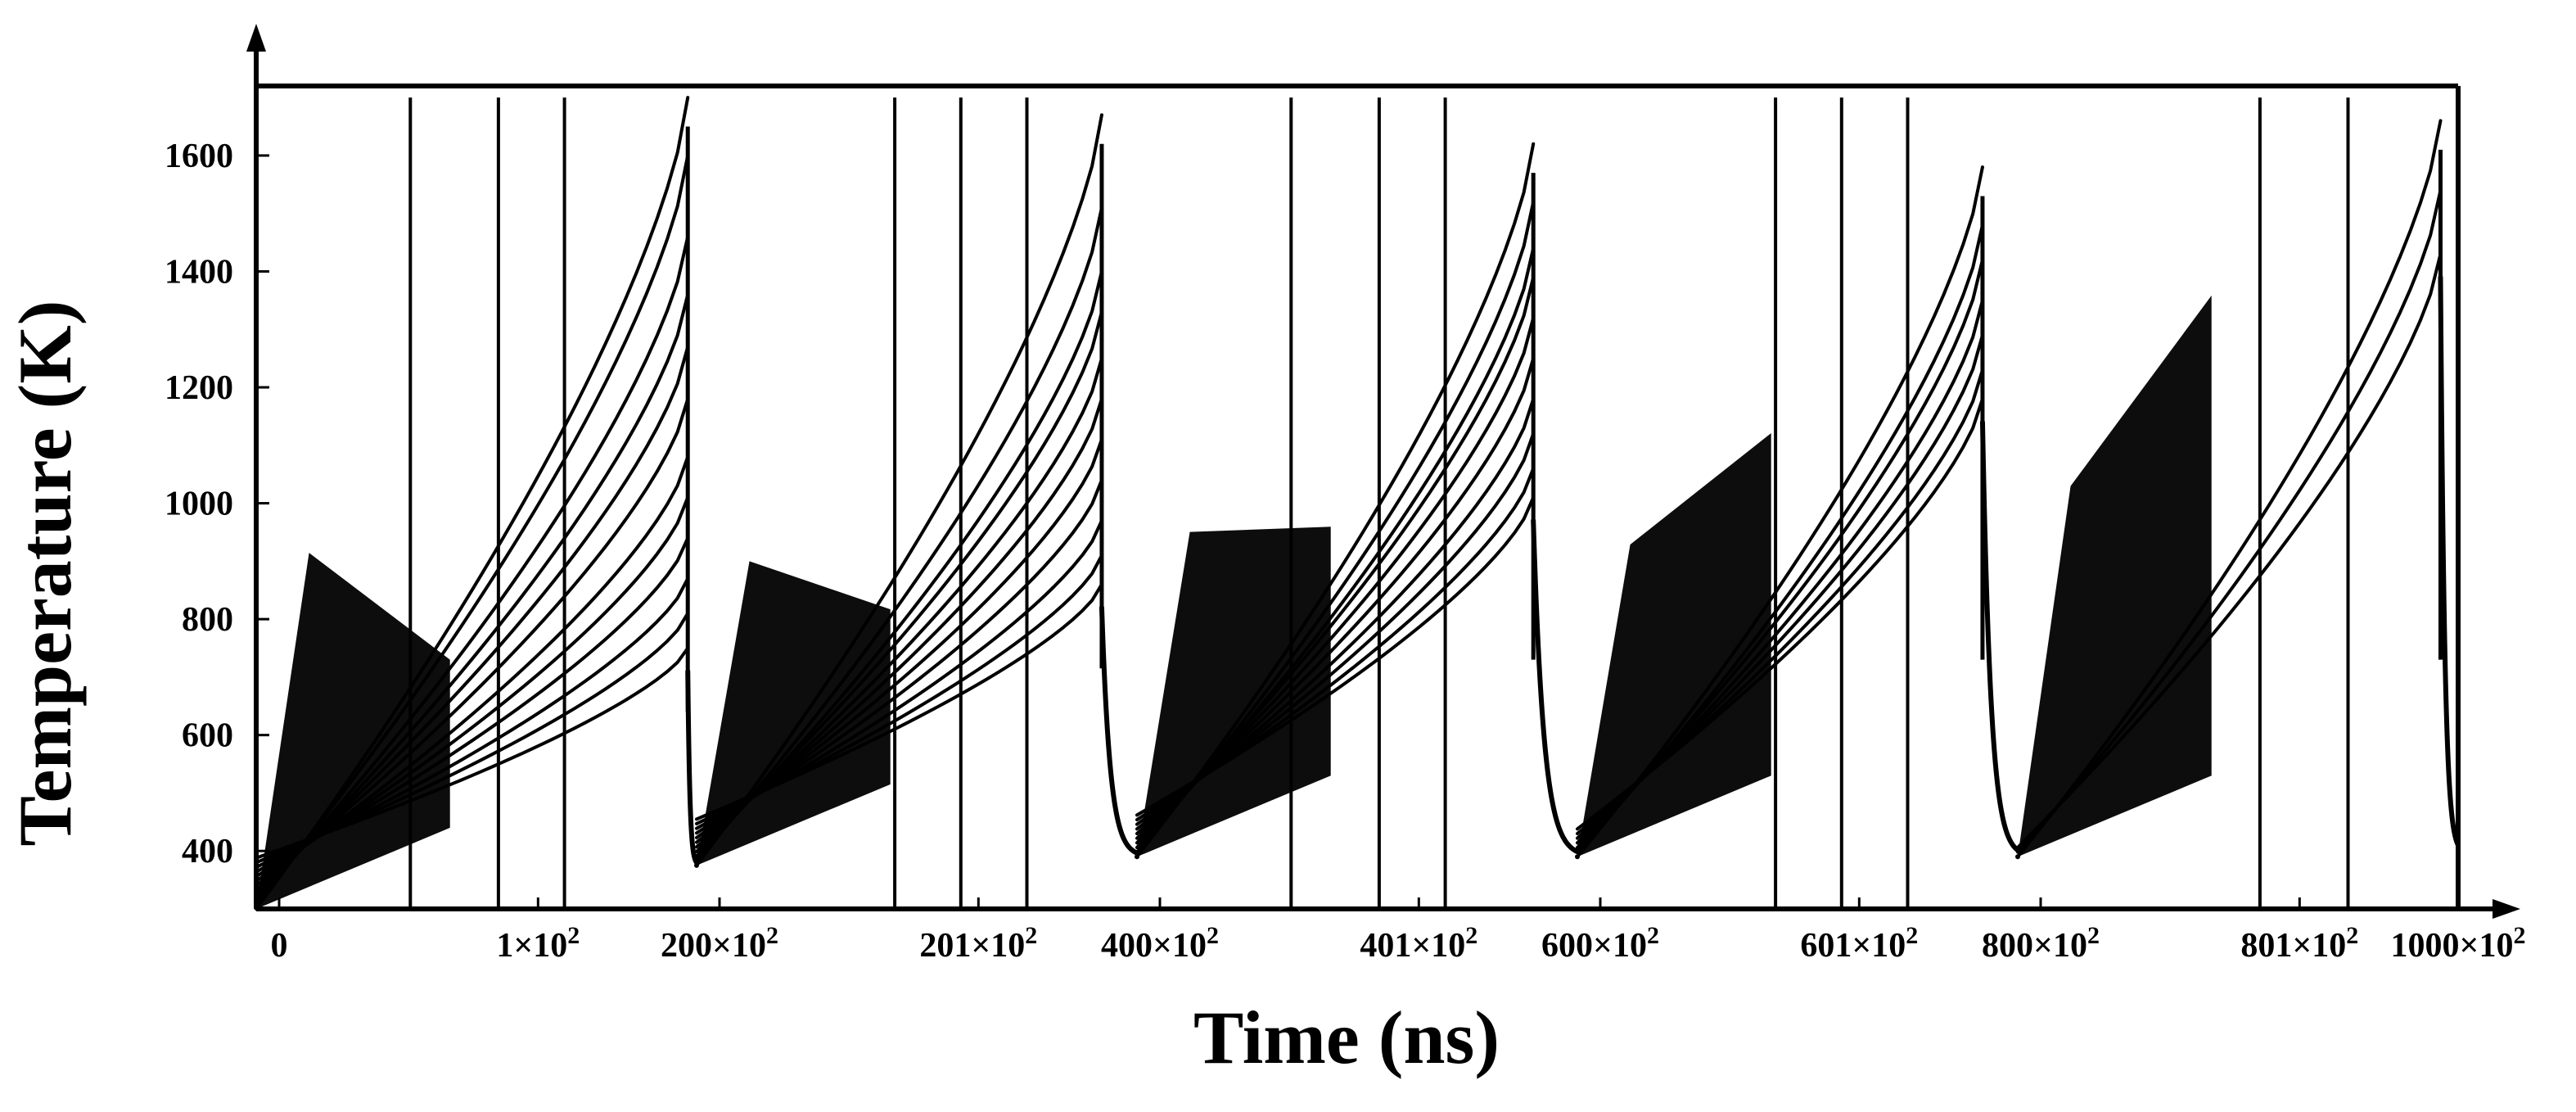 The width and height of the screenshot is (2576, 1112). I want to click on x-axis-title: Time (ns), so click(1346, 1037).